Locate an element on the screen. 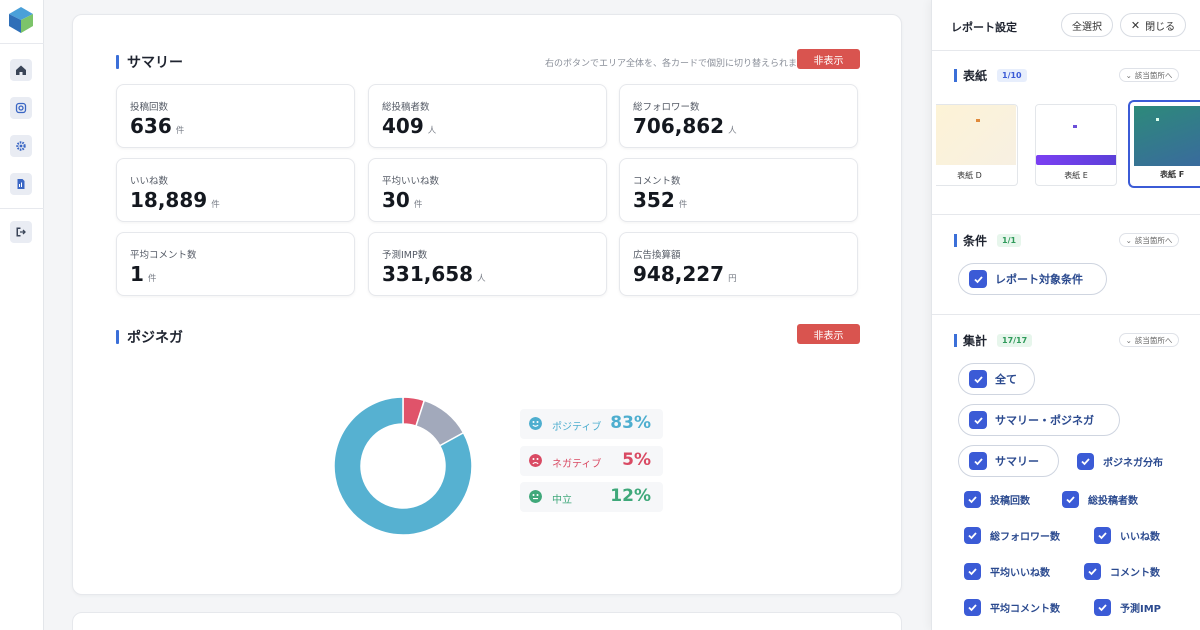 This screenshot has width=1200, height=630. aggregate-all-chip: 全て is located at coordinates (996, 379).